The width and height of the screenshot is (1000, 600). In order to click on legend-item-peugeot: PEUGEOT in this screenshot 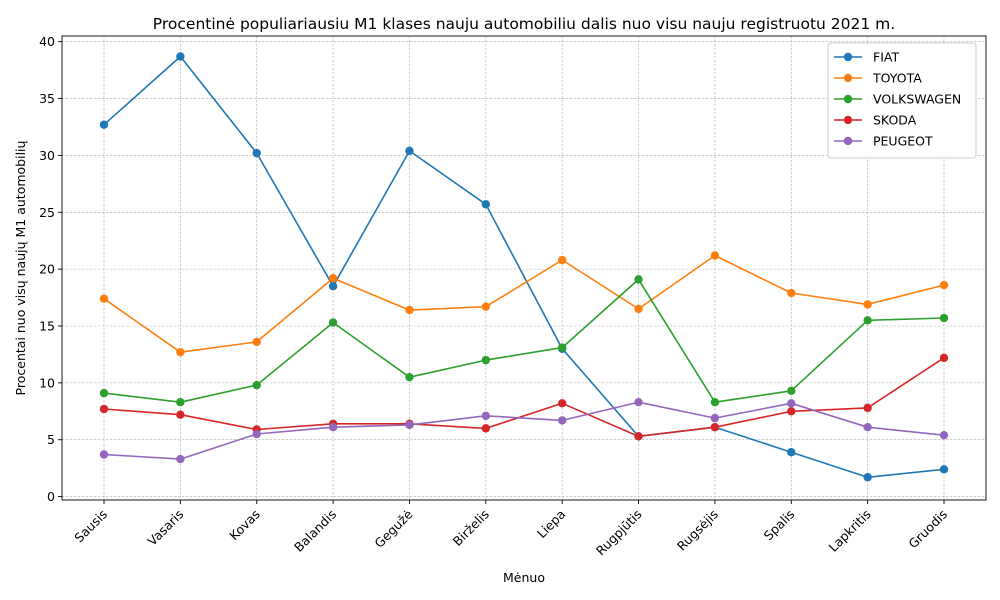, I will do `click(883, 141)`.